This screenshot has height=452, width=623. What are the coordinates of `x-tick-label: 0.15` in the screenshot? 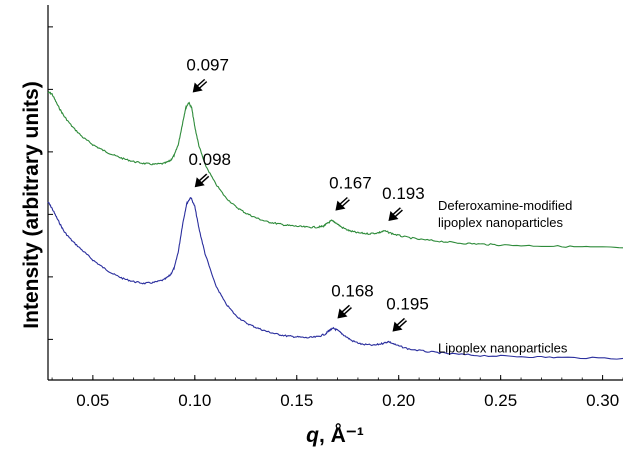 It's located at (296, 400).